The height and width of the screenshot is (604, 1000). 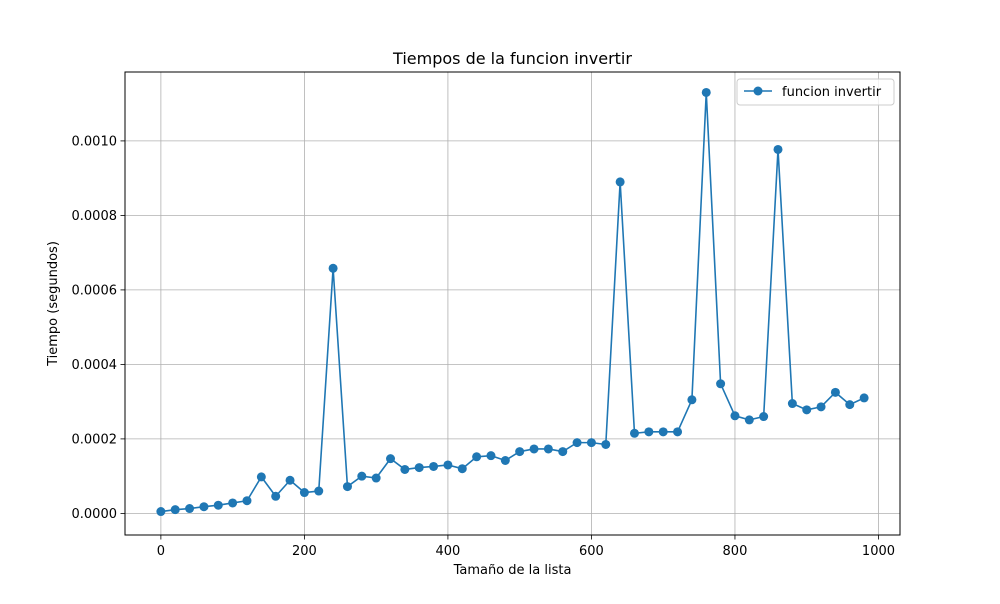 What do you see at coordinates (304, 551) in the screenshot?
I see `x-tick-label: 200` at bounding box center [304, 551].